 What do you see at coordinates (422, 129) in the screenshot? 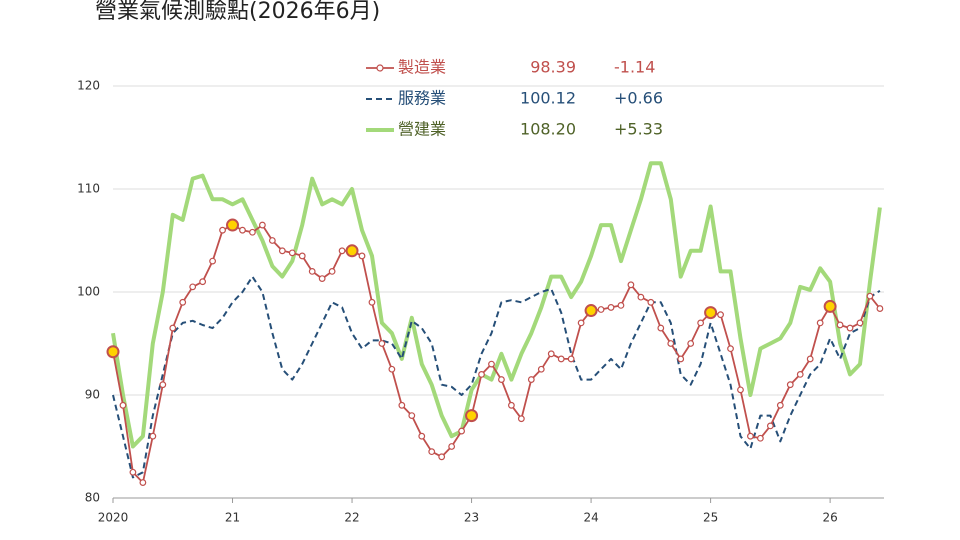
I see `legend-label: 營建業` at bounding box center [422, 129].